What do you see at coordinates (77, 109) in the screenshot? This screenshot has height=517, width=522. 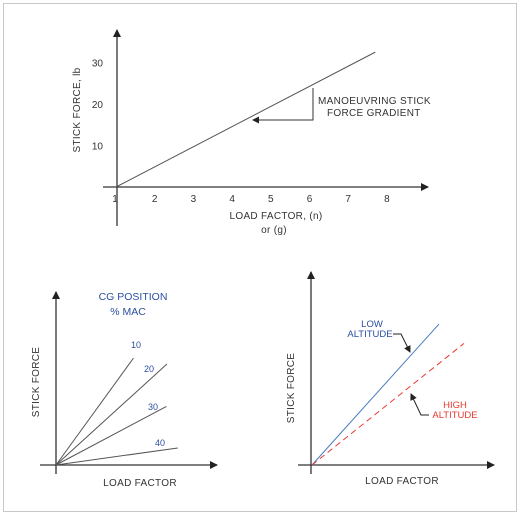 I see `top-y-axis-title: STICK FORCE, lb` at bounding box center [77, 109].